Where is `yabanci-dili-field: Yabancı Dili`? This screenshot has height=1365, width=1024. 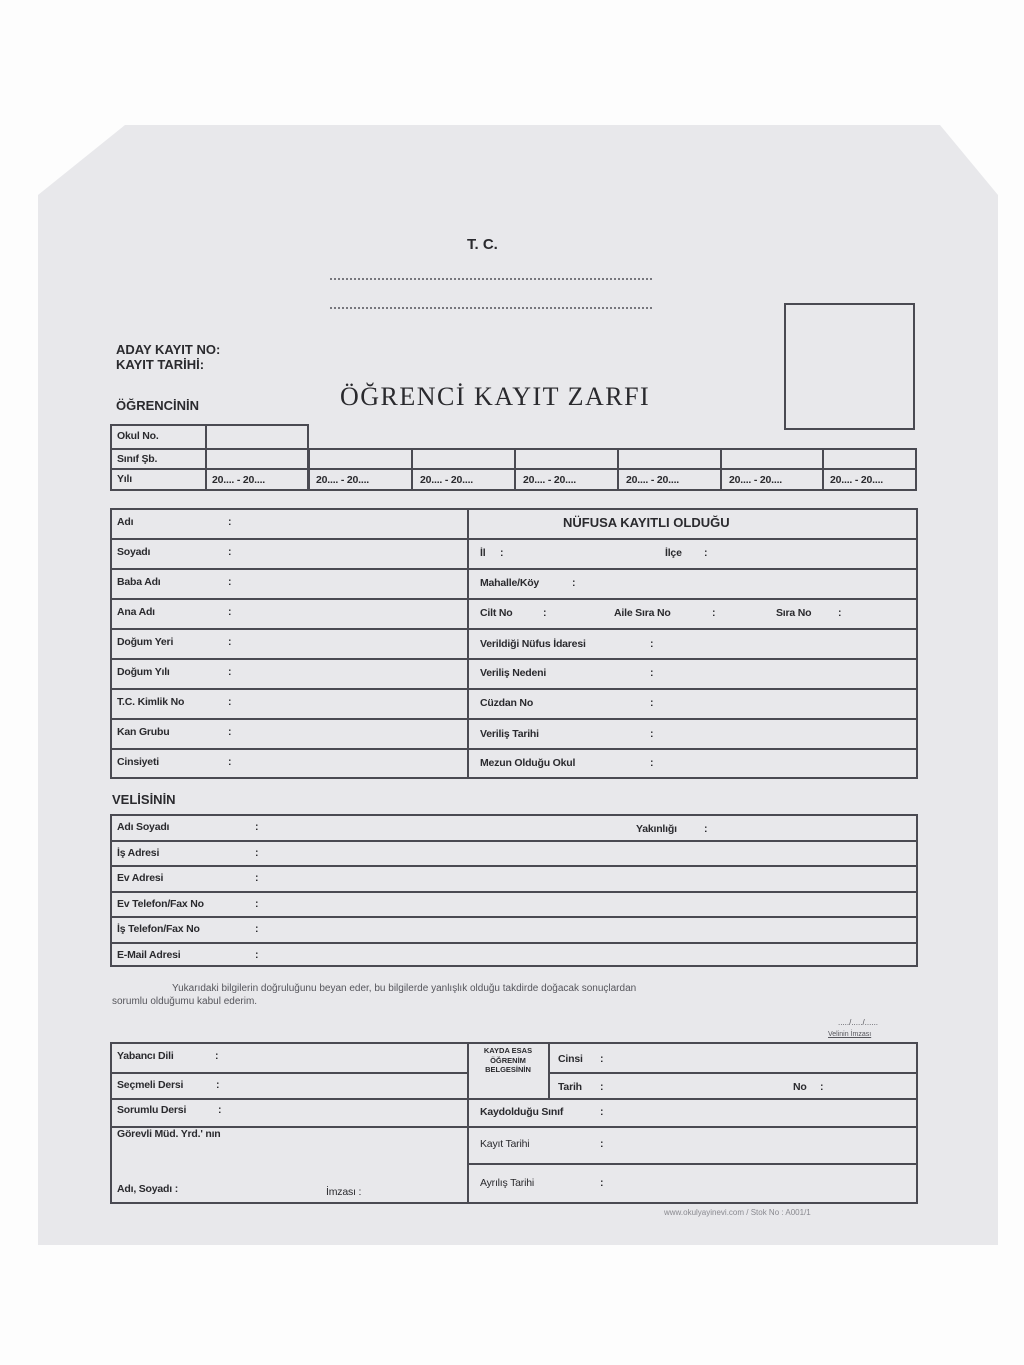
yabanci-dili-field: Yabancı Dili is located at coordinates (145, 1056).